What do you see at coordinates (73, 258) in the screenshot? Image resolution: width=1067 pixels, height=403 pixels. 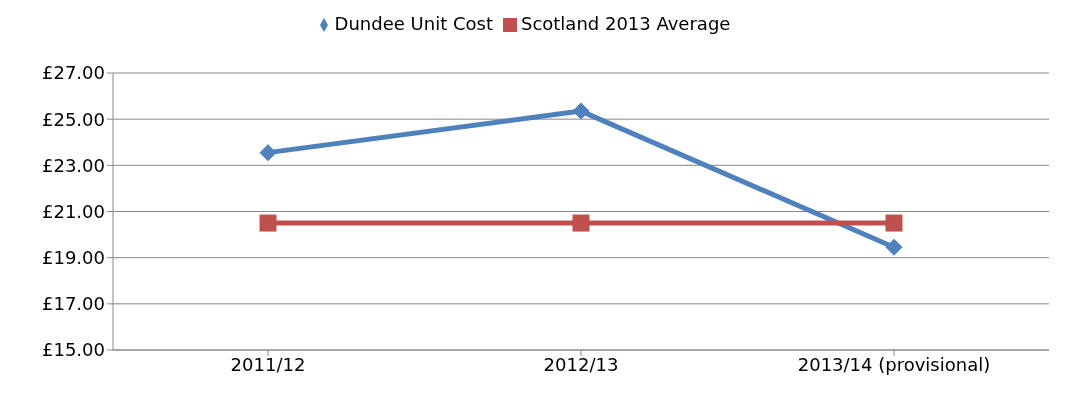 I see `y-tick-label: £19.00` at bounding box center [73, 258].